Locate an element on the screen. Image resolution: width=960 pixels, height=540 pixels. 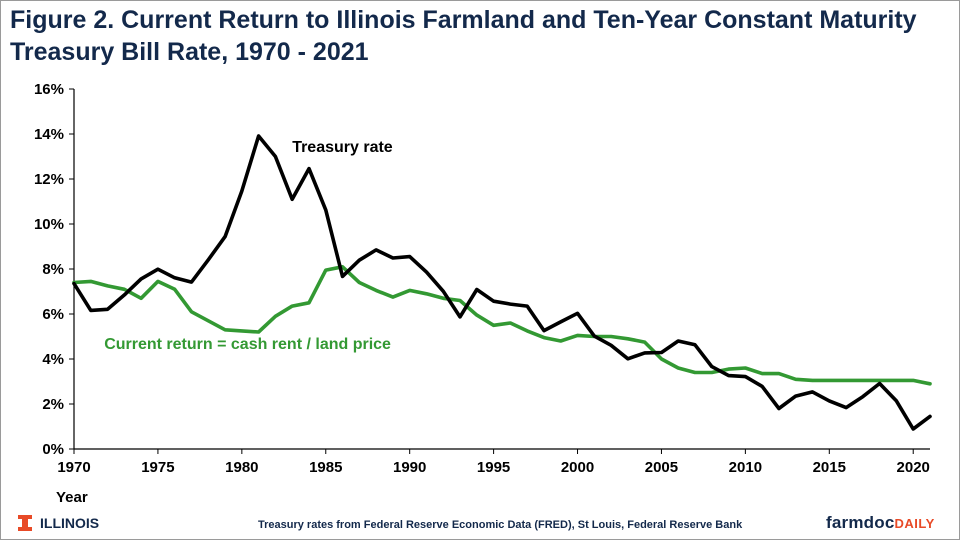
illinois-logo: ILLINOIS is located at coordinates (58, 523).